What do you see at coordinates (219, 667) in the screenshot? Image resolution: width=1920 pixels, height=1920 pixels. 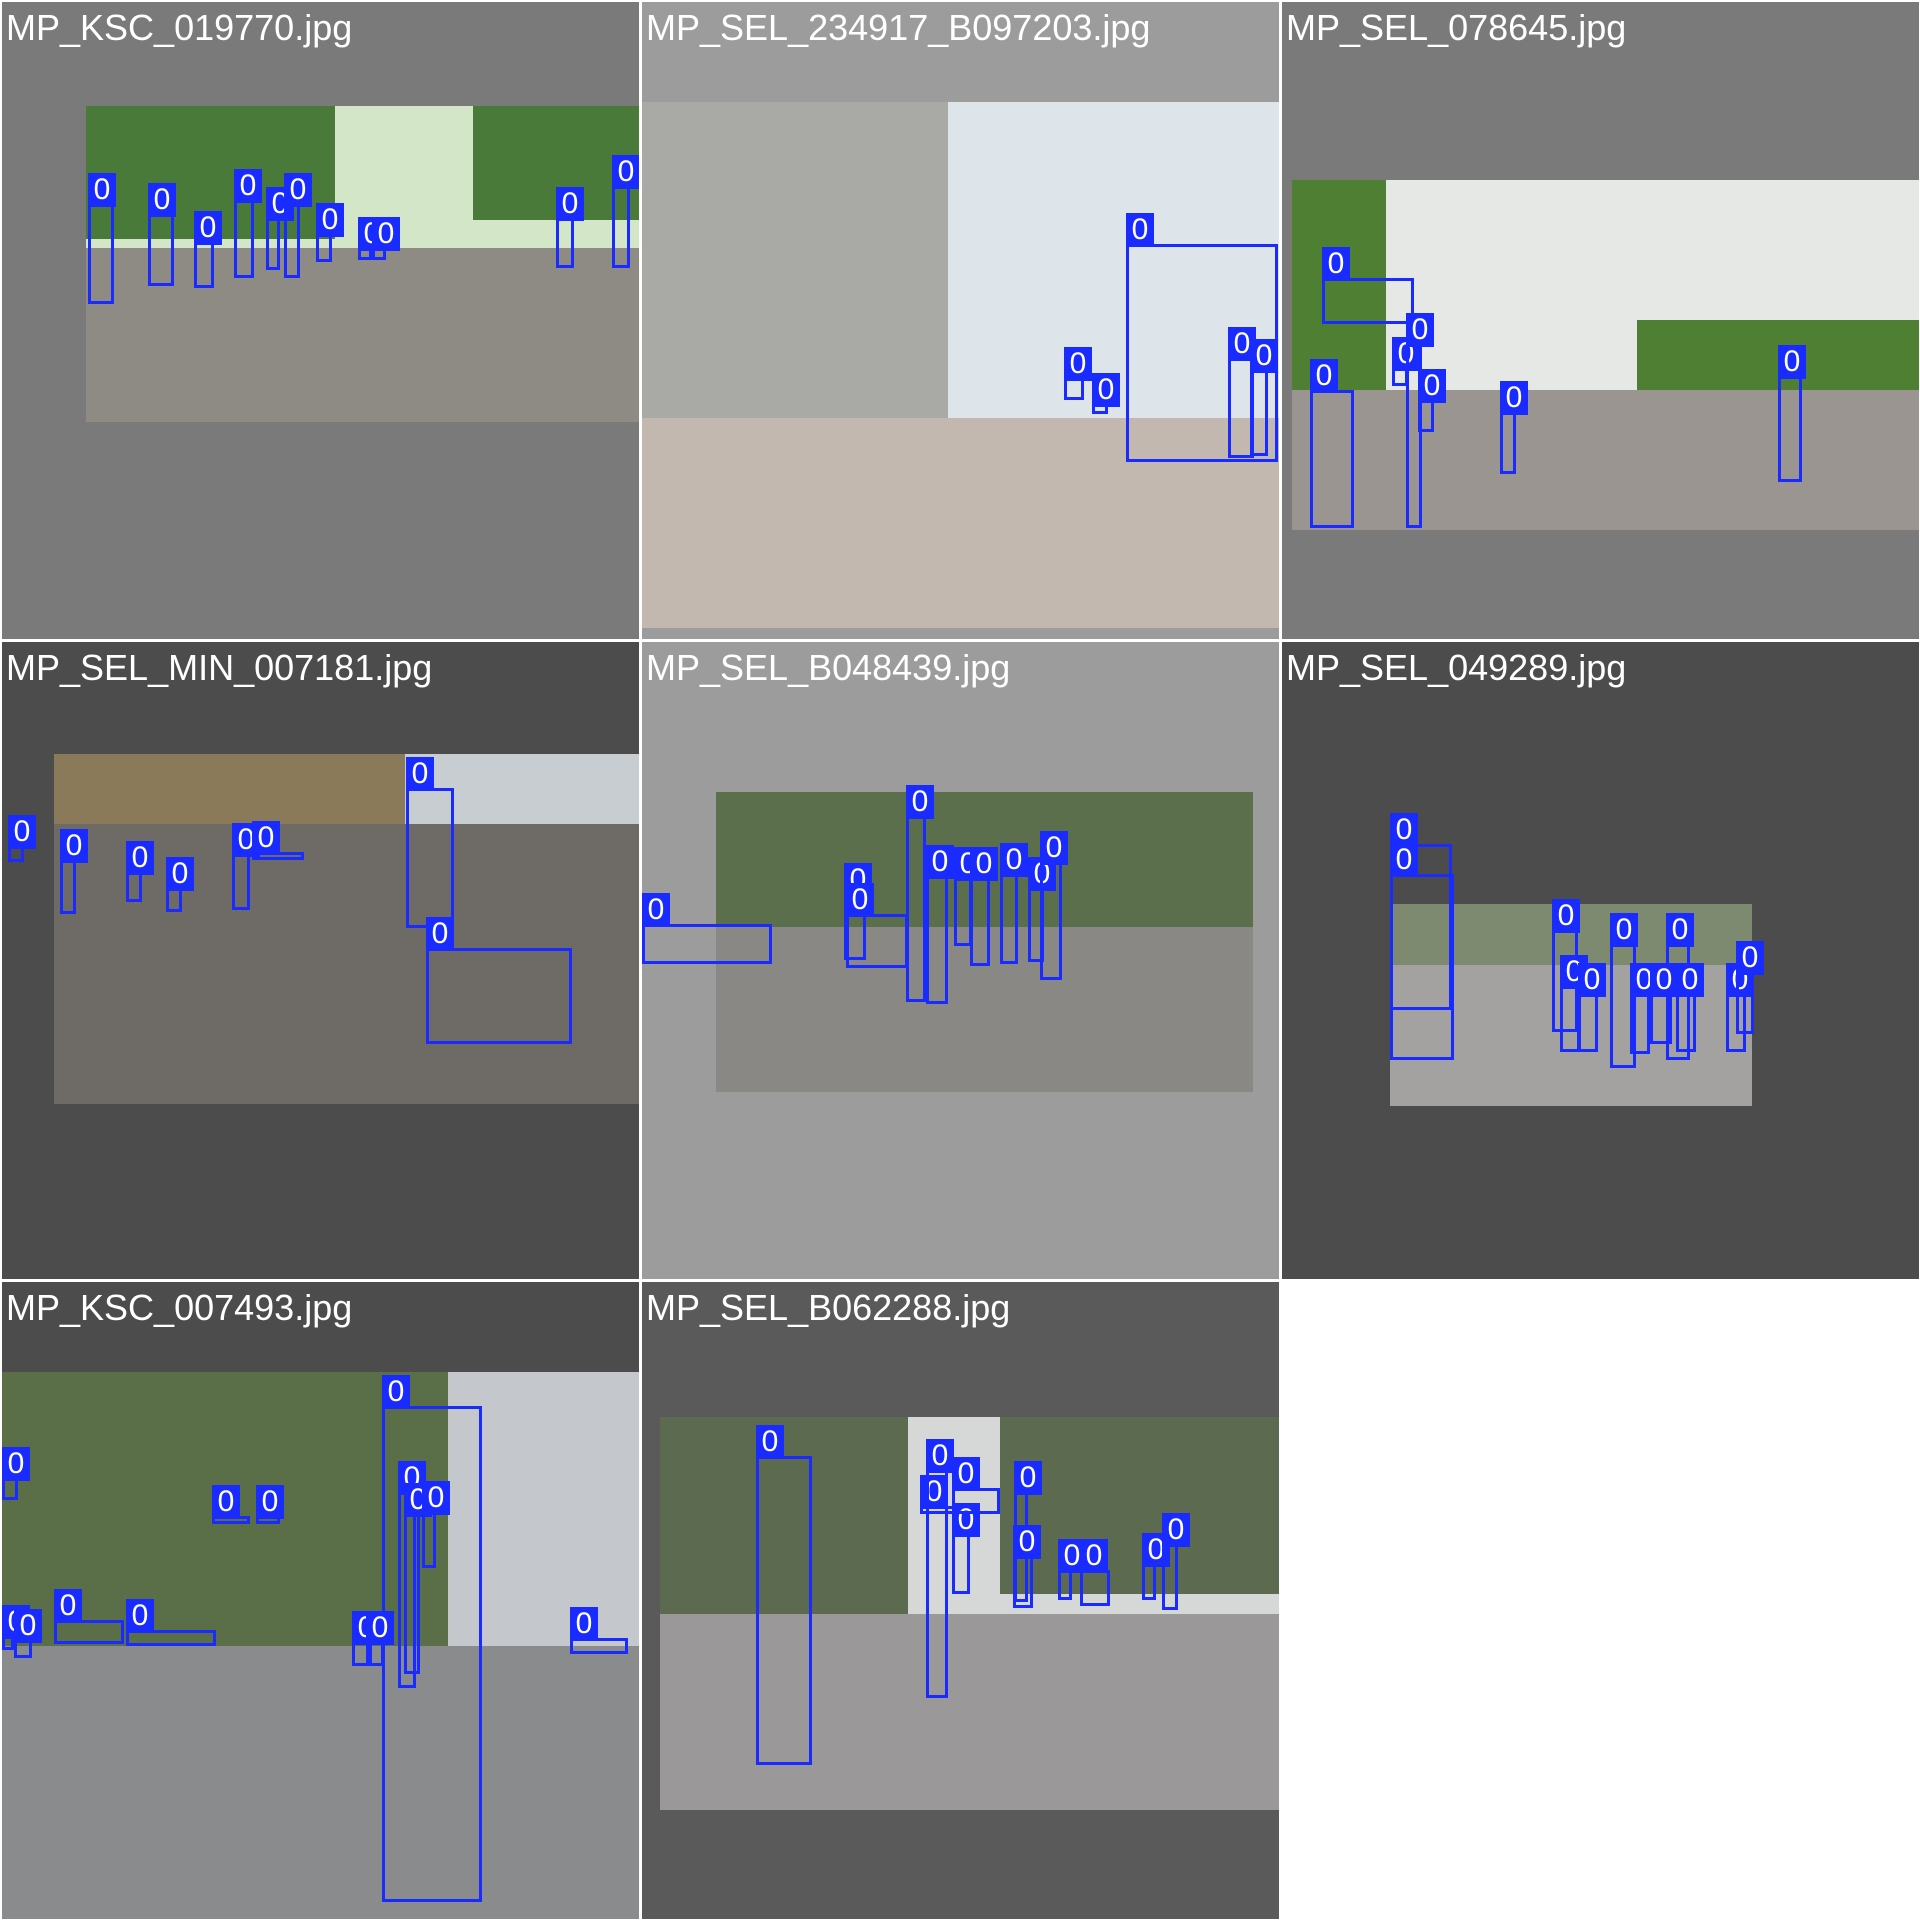 I see `filename-label: MP_SEL_MIN_007181.jpg` at bounding box center [219, 667].